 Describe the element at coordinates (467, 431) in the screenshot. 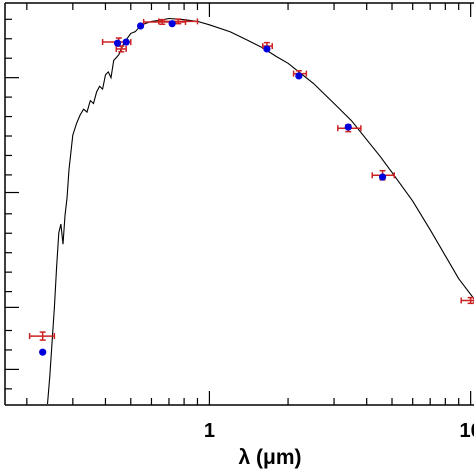

I see `x-tick-label: 10` at that location.